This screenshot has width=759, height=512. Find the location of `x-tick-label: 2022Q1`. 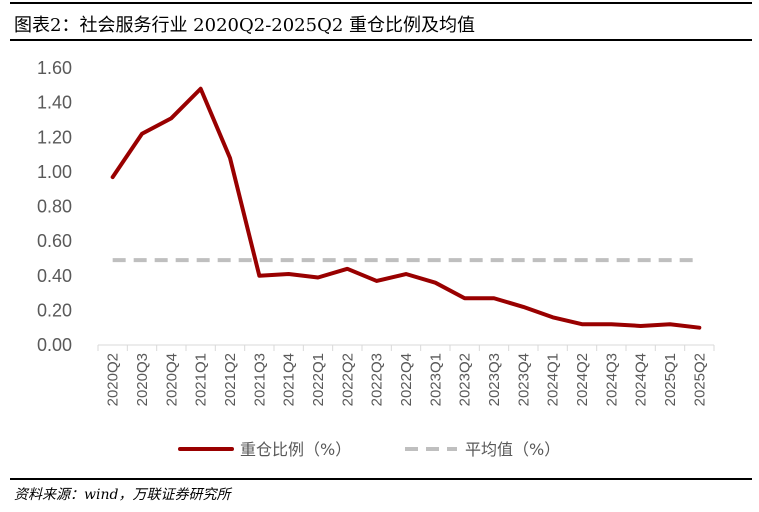

x-tick-label: 2022Q1 is located at coordinates (318, 379).